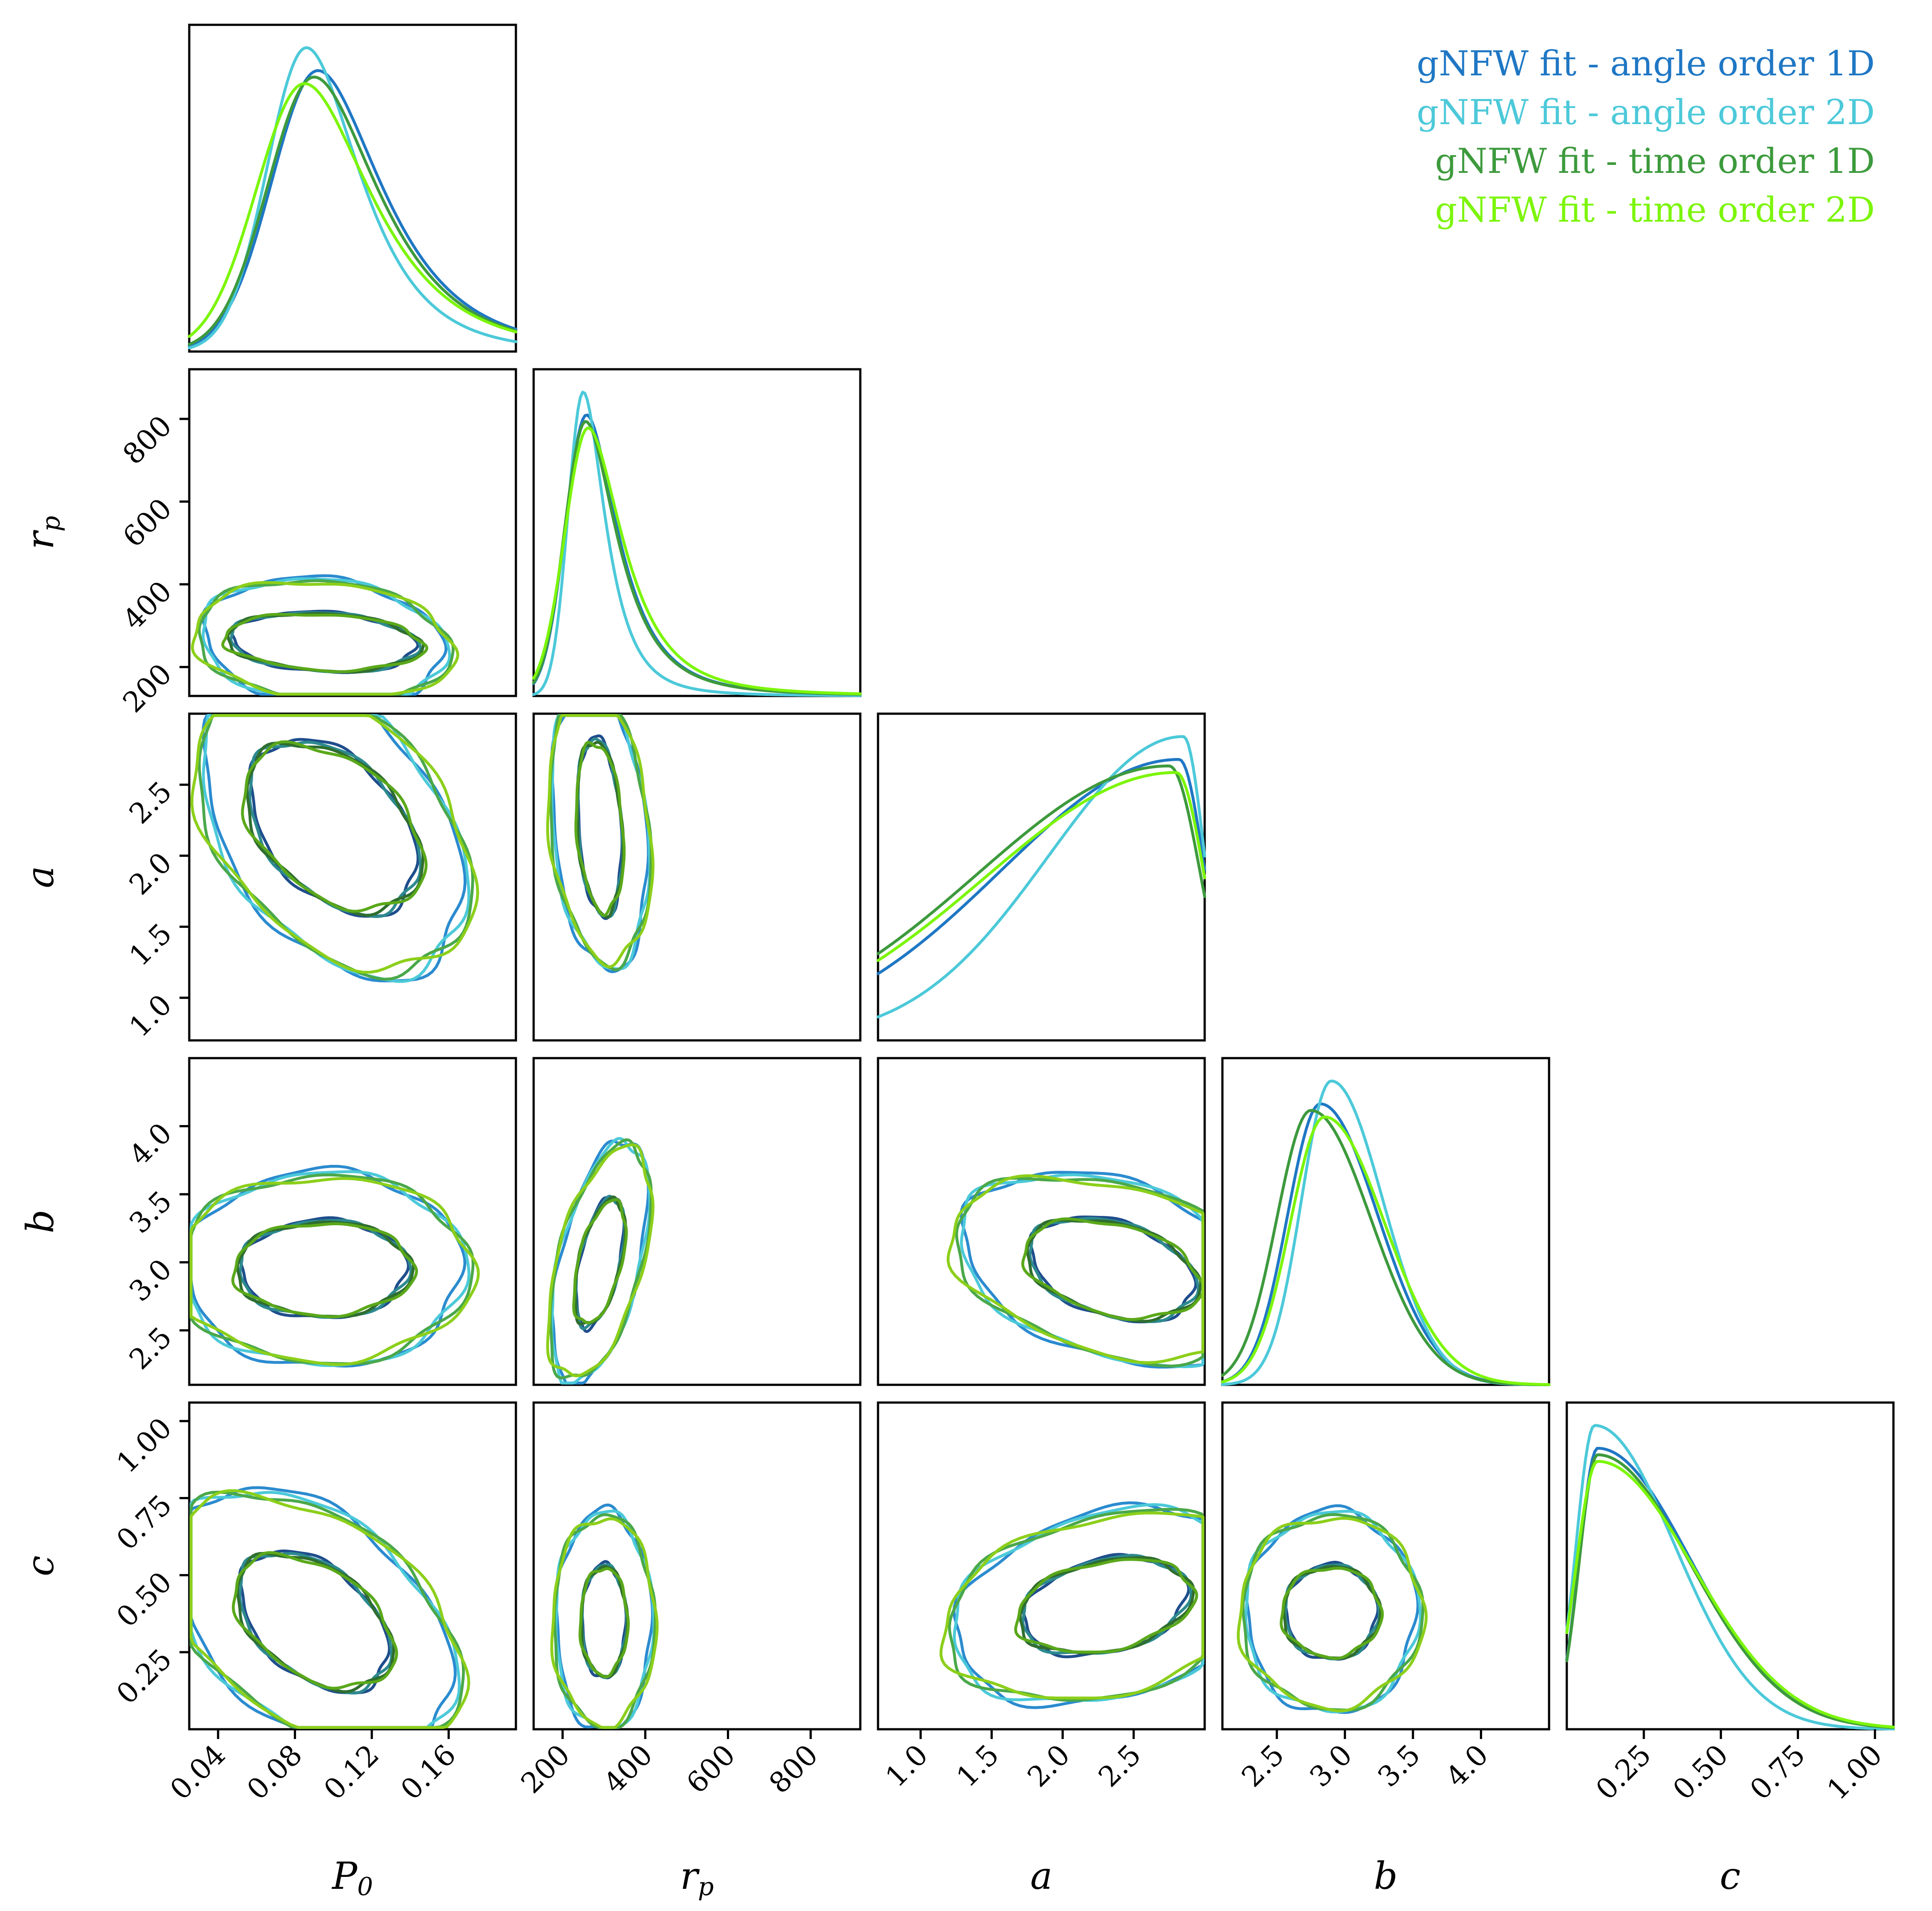  What do you see at coordinates (352, 1772) in the screenshot?
I see `x-tick-label: 0.12` at bounding box center [352, 1772].